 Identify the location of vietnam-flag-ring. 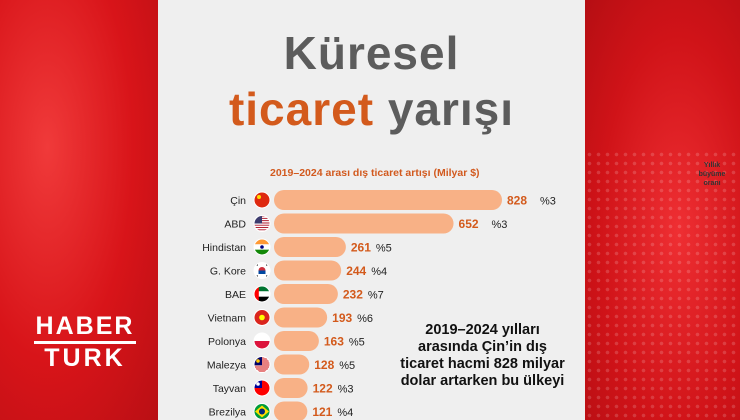
(262, 317).